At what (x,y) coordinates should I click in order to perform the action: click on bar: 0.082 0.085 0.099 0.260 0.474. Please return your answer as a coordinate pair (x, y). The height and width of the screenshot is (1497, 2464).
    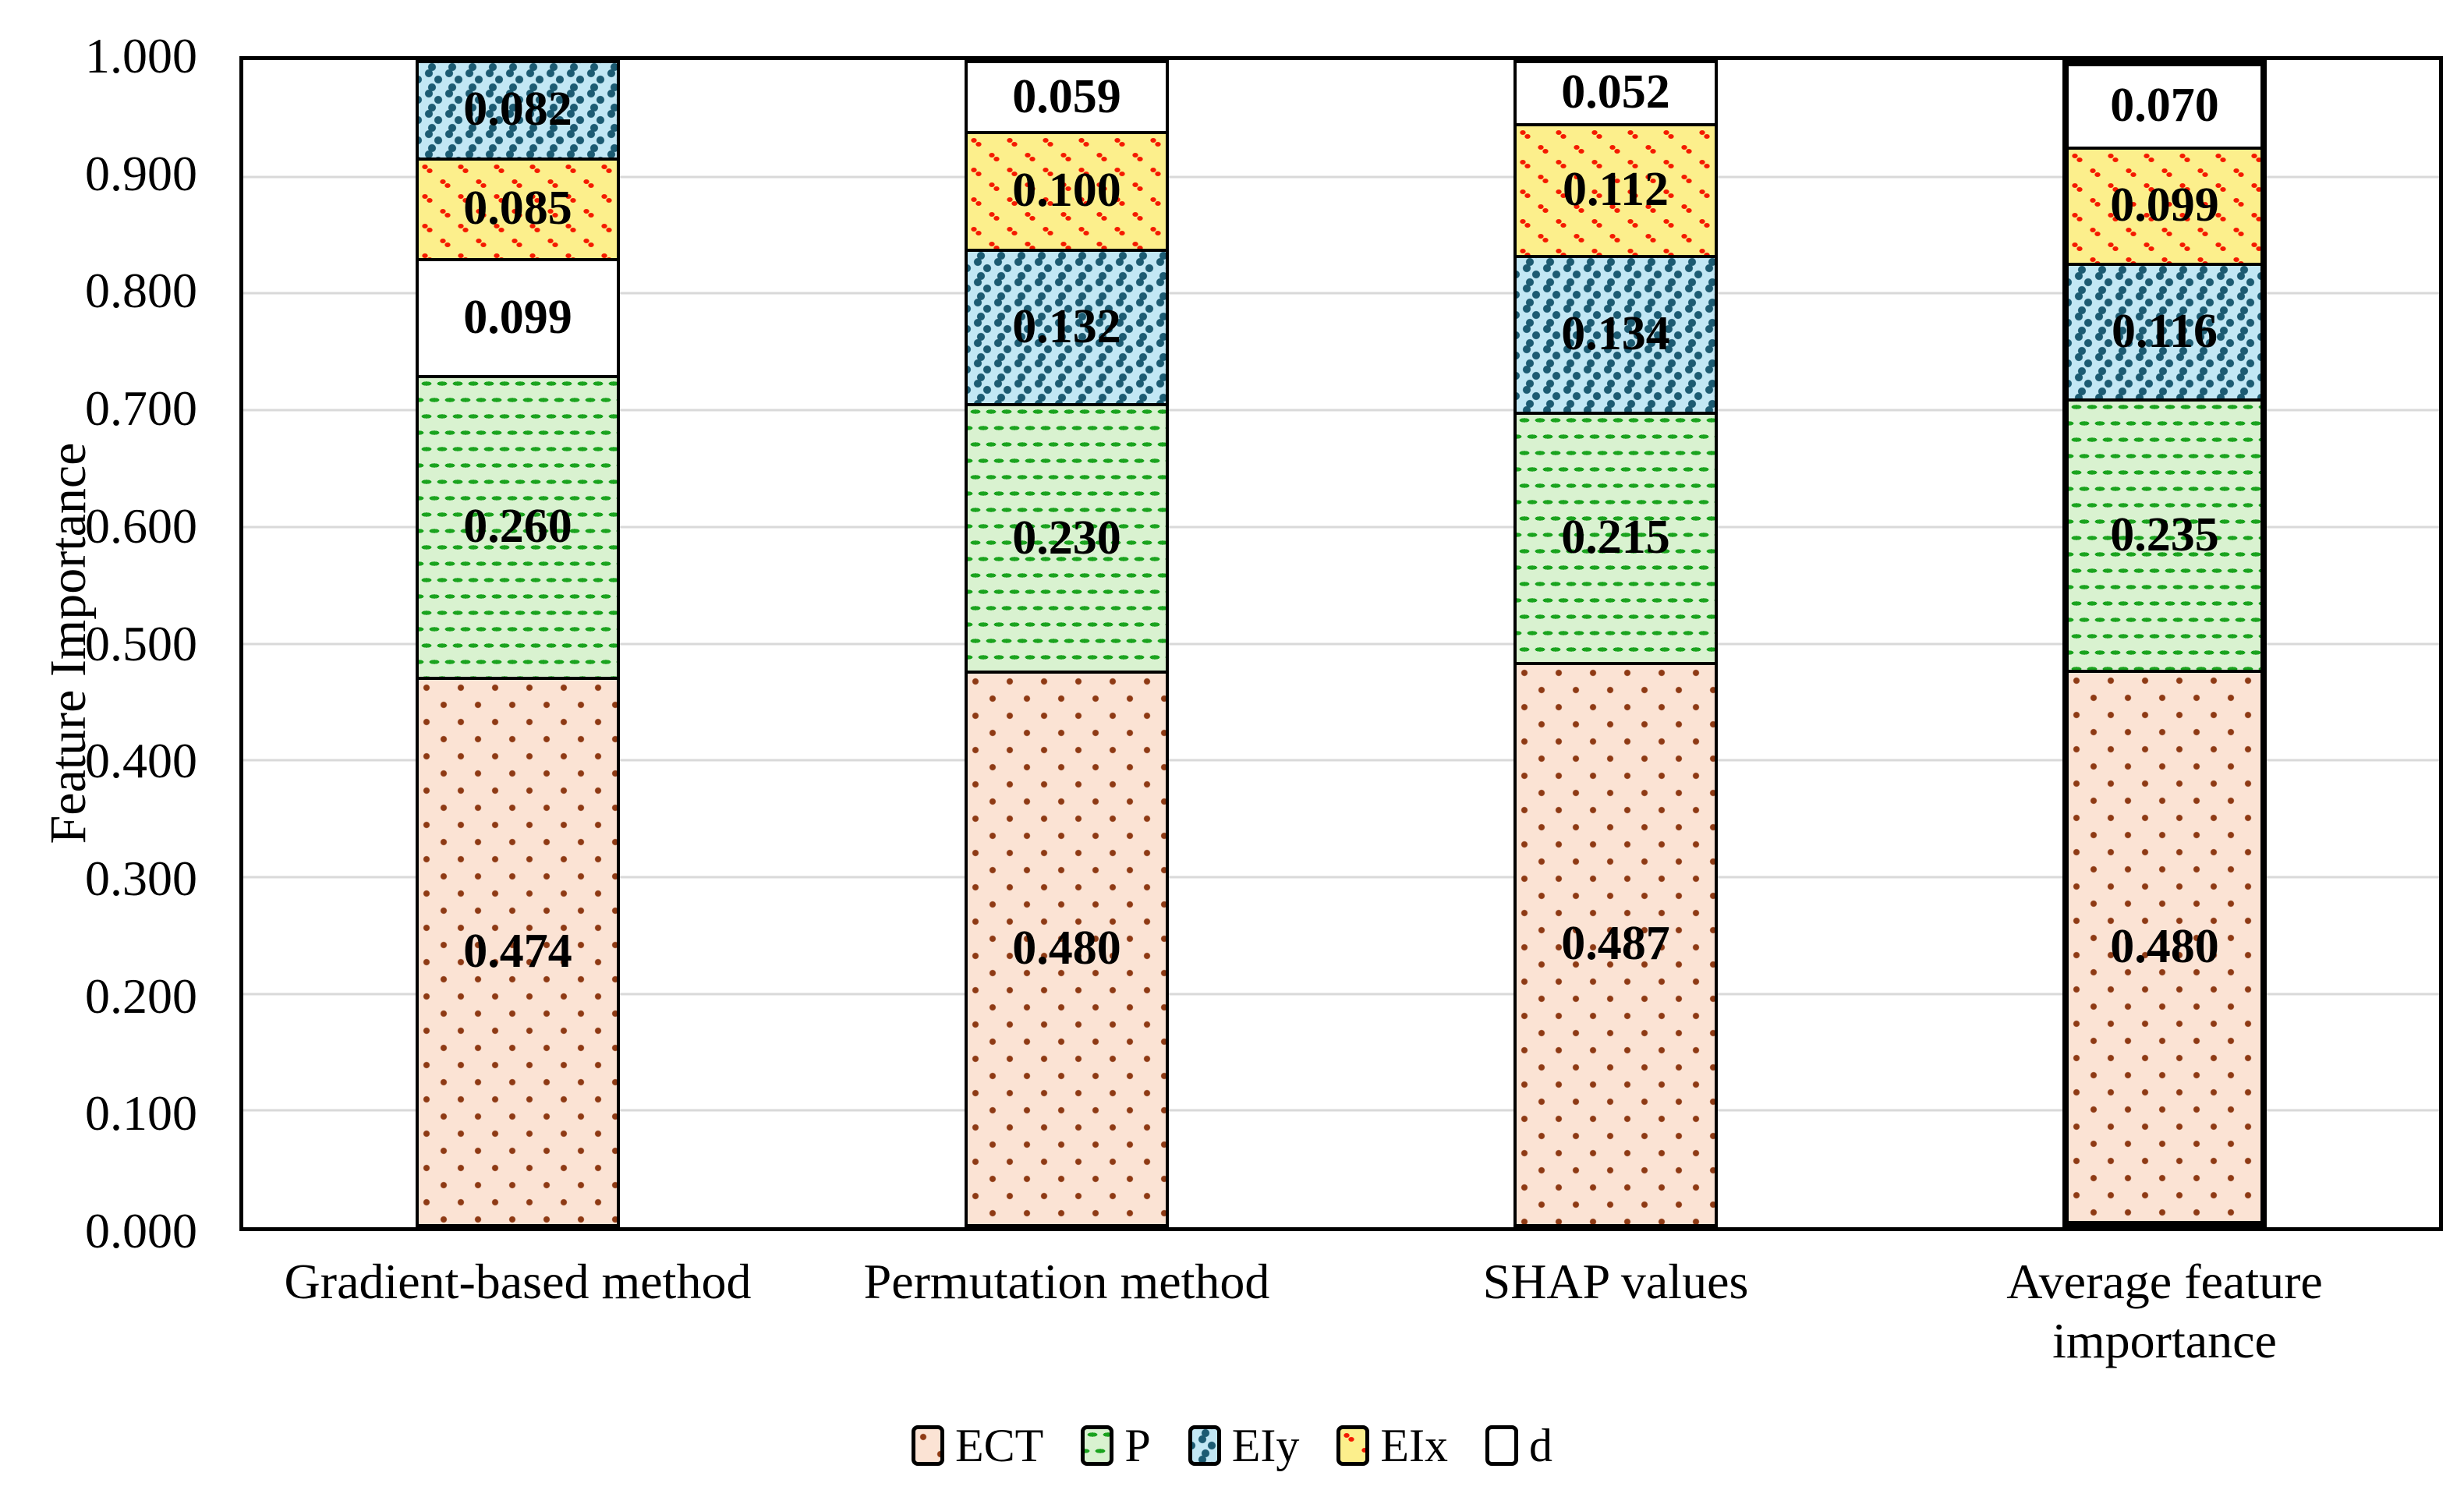
    Looking at the image, I should click on (518, 643).